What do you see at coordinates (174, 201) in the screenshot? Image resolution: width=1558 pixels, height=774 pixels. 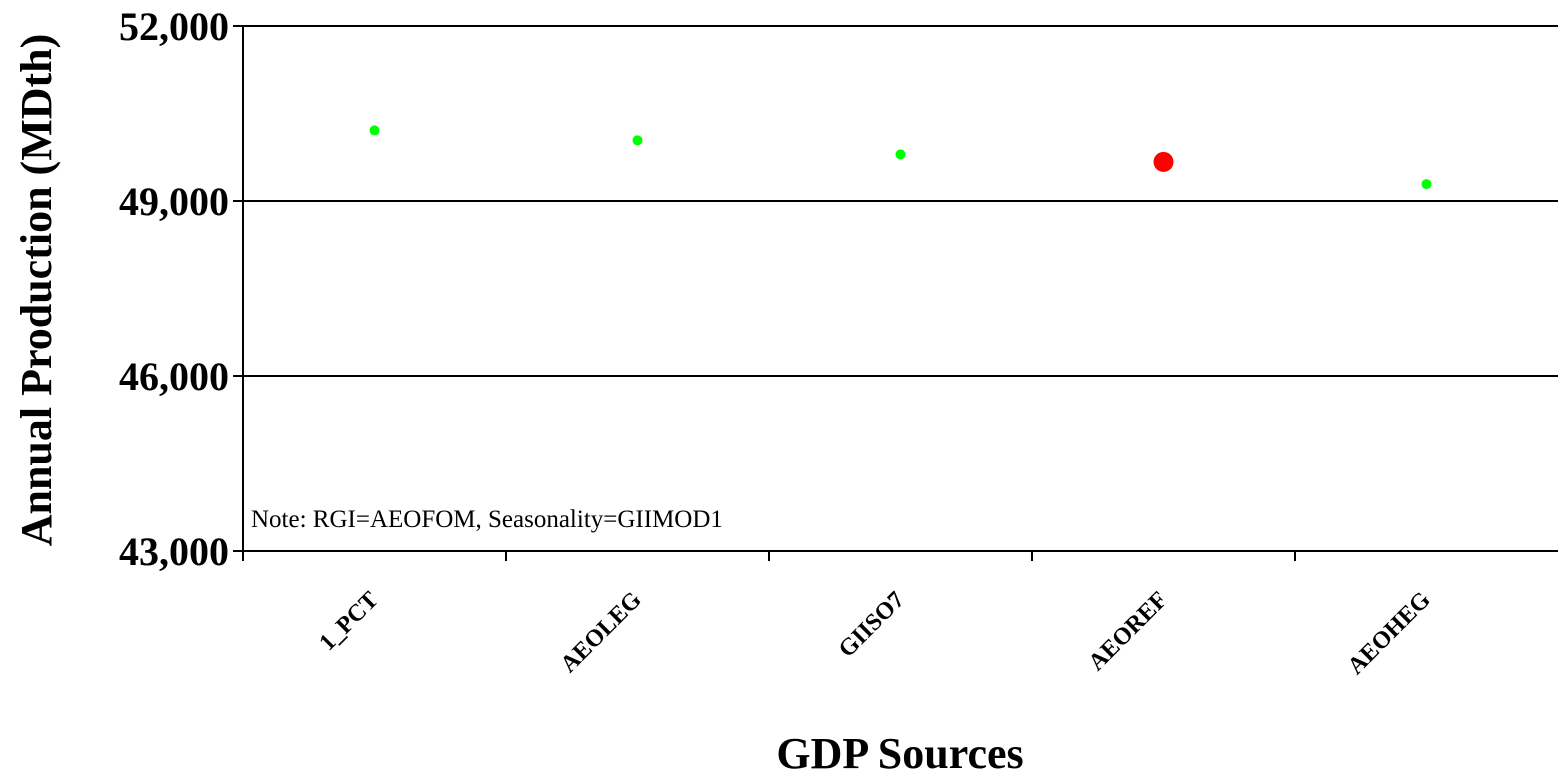 I see `y-tick-label: 49,000` at bounding box center [174, 201].